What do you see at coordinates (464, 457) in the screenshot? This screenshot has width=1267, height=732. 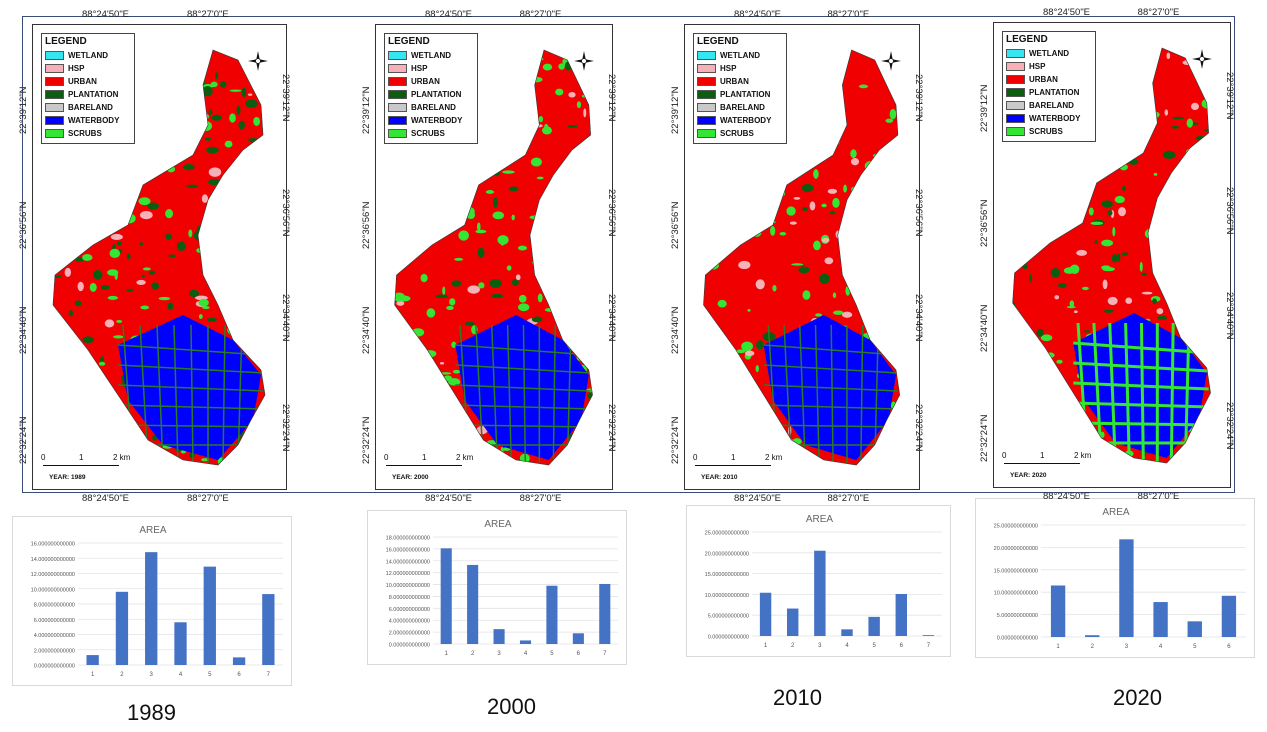 I see `scale-tick-2: 2 km` at bounding box center [464, 457].